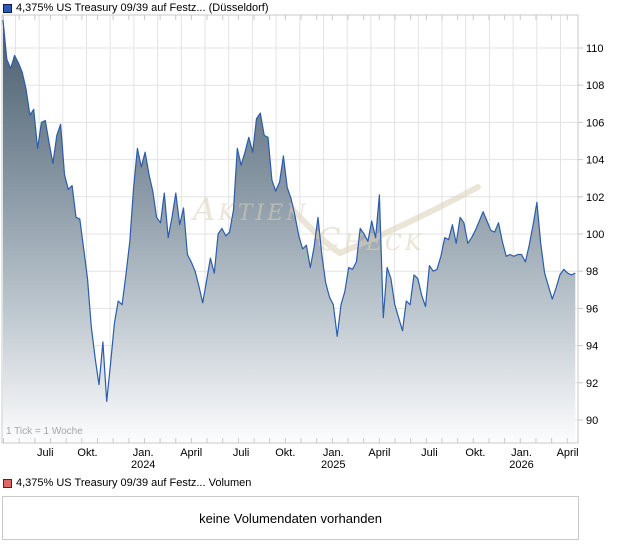 This screenshot has height=546, width=620. What do you see at coordinates (592, 384) in the screenshot?
I see `svg-text: 92` at bounding box center [592, 384].